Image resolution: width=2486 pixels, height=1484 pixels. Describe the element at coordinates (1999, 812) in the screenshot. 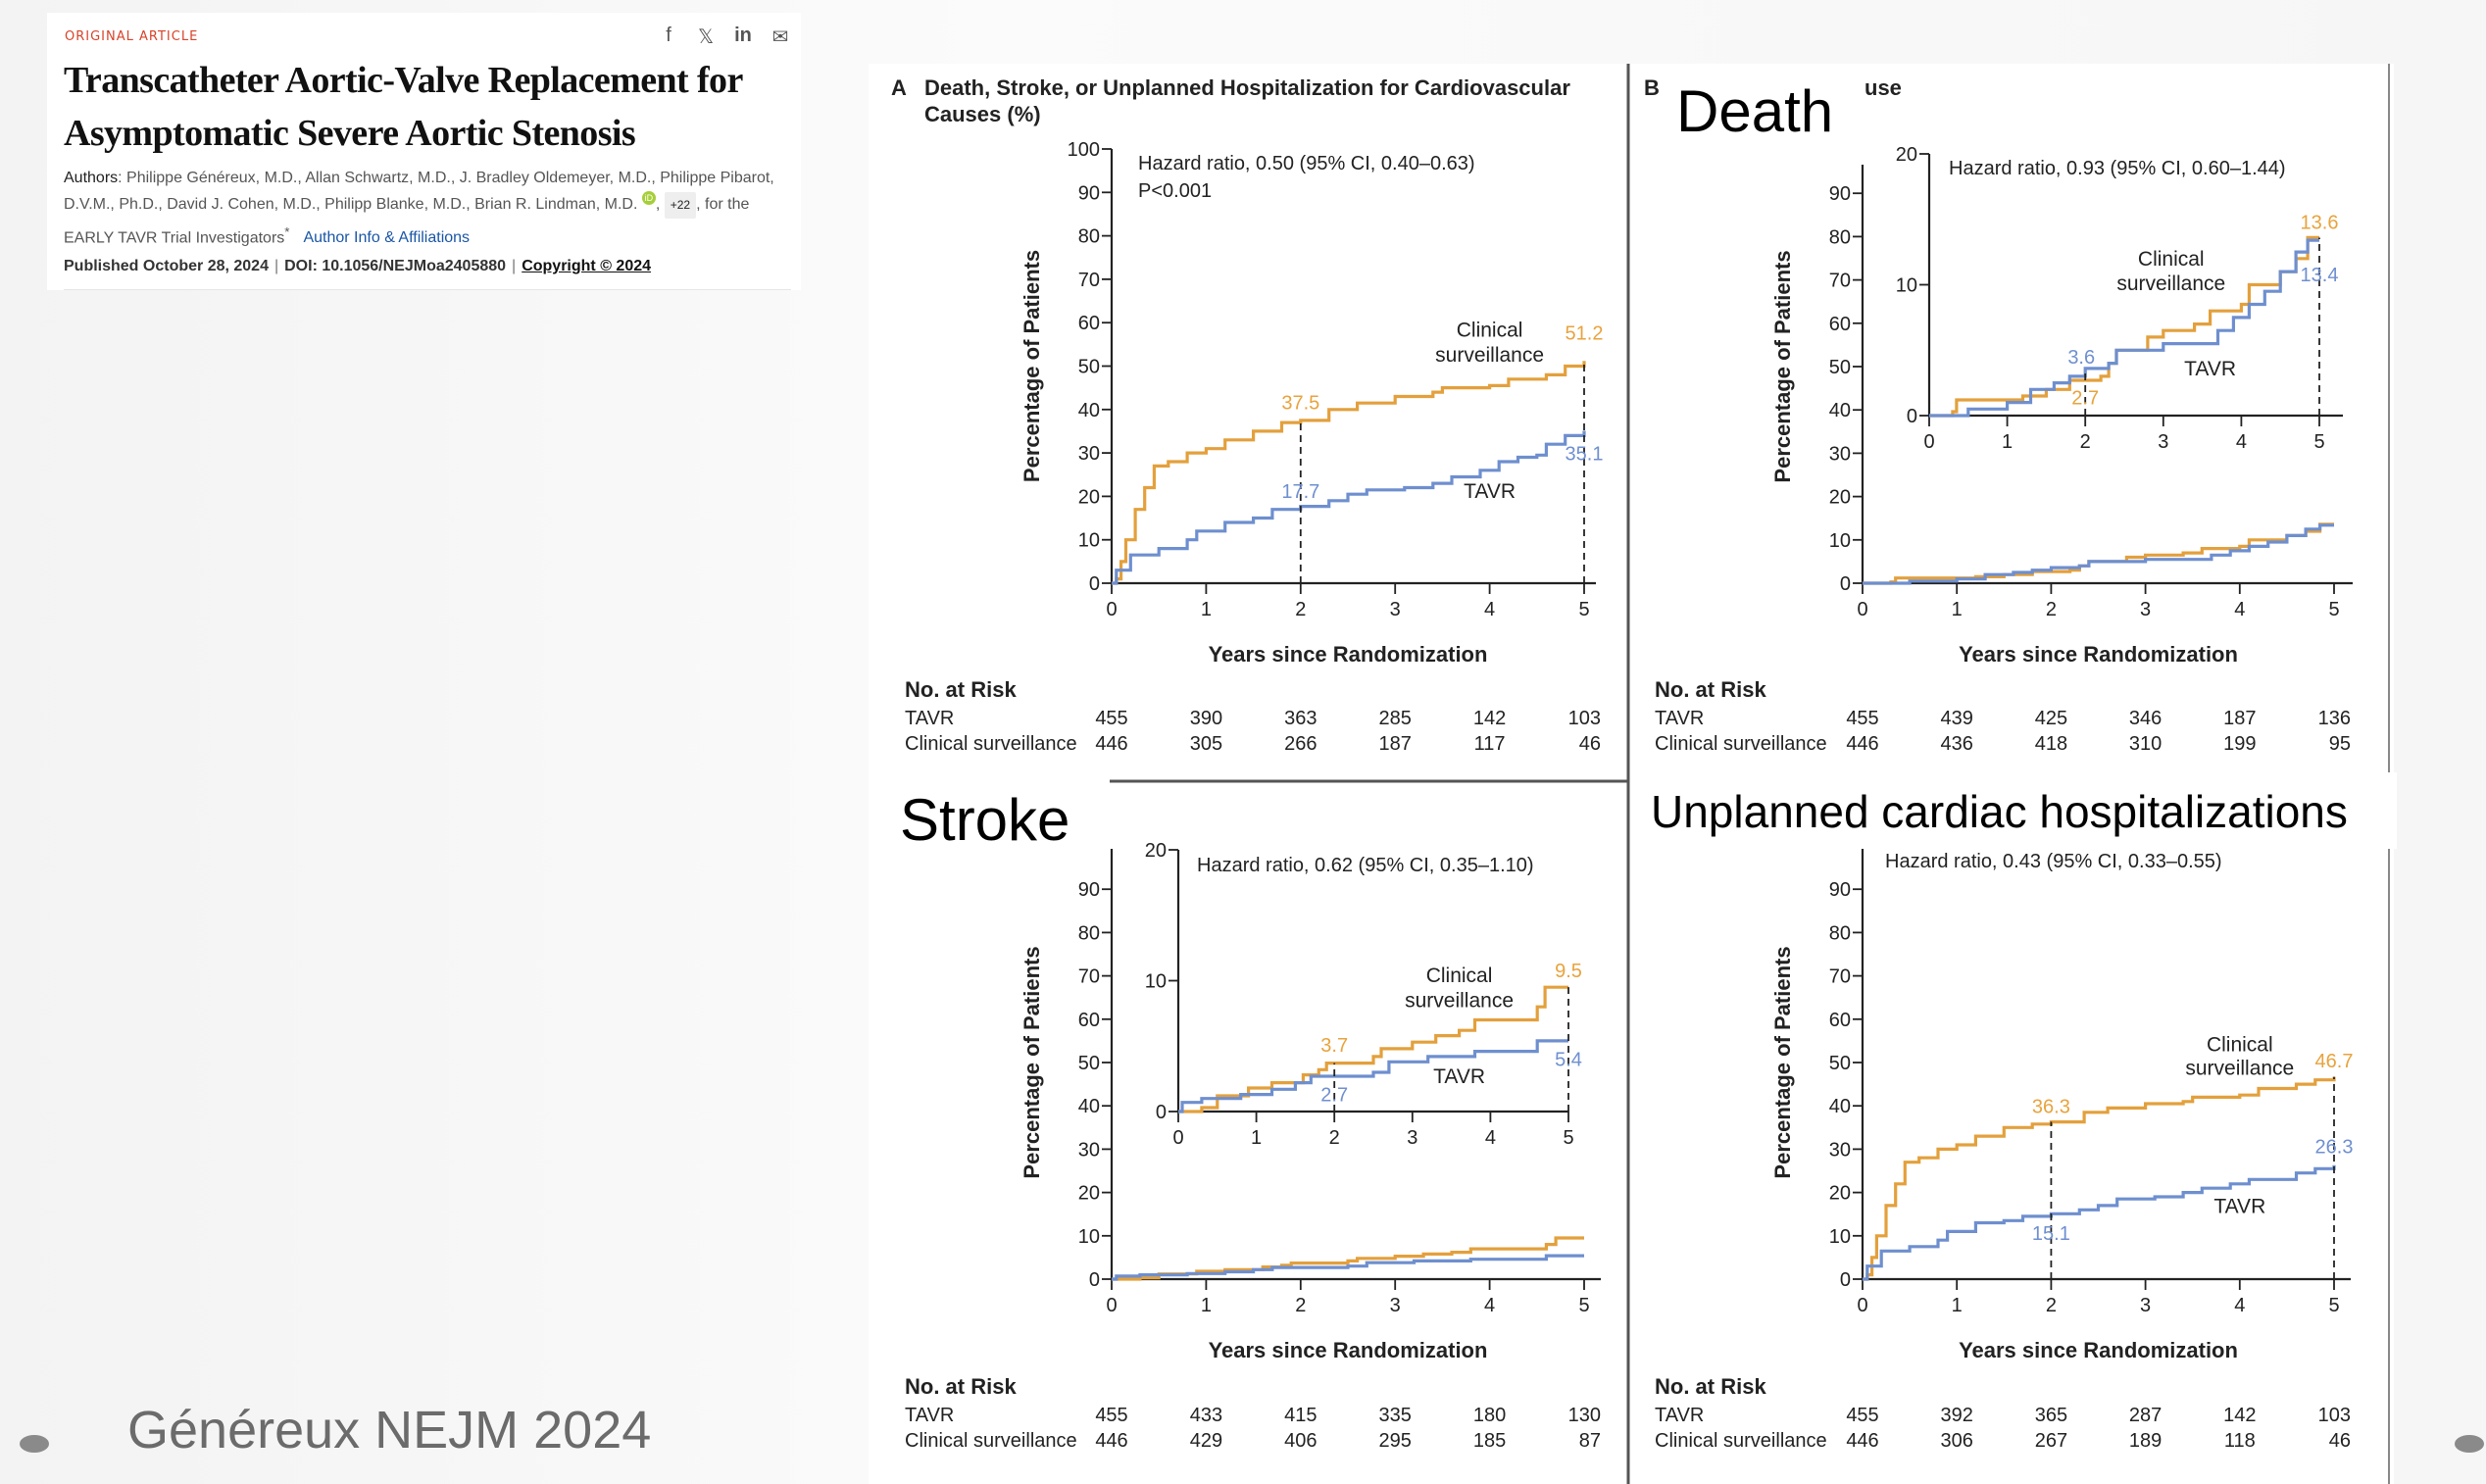

I see `heading-hosp: Unplanned cardiac hospitalizations` at that location.